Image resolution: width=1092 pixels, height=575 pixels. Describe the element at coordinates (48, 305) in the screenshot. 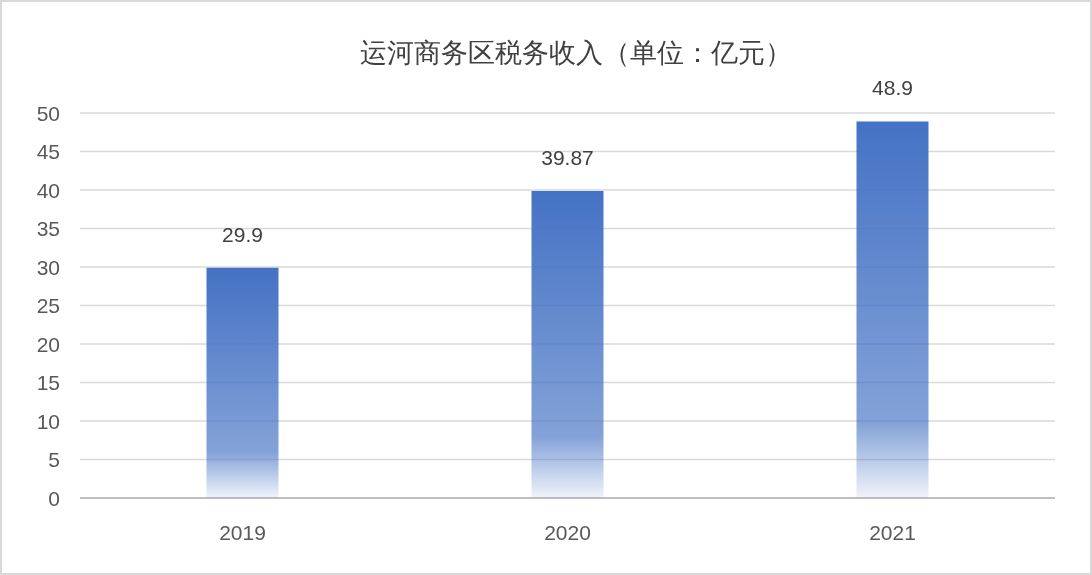

I see `y-tick-label: 25` at that location.